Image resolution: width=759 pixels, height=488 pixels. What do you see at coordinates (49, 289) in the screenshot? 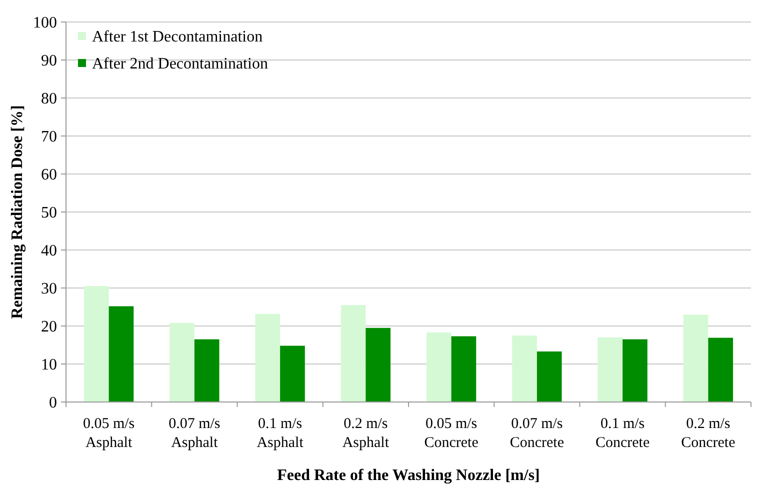
I see `y-tick-label: 30` at bounding box center [49, 289].